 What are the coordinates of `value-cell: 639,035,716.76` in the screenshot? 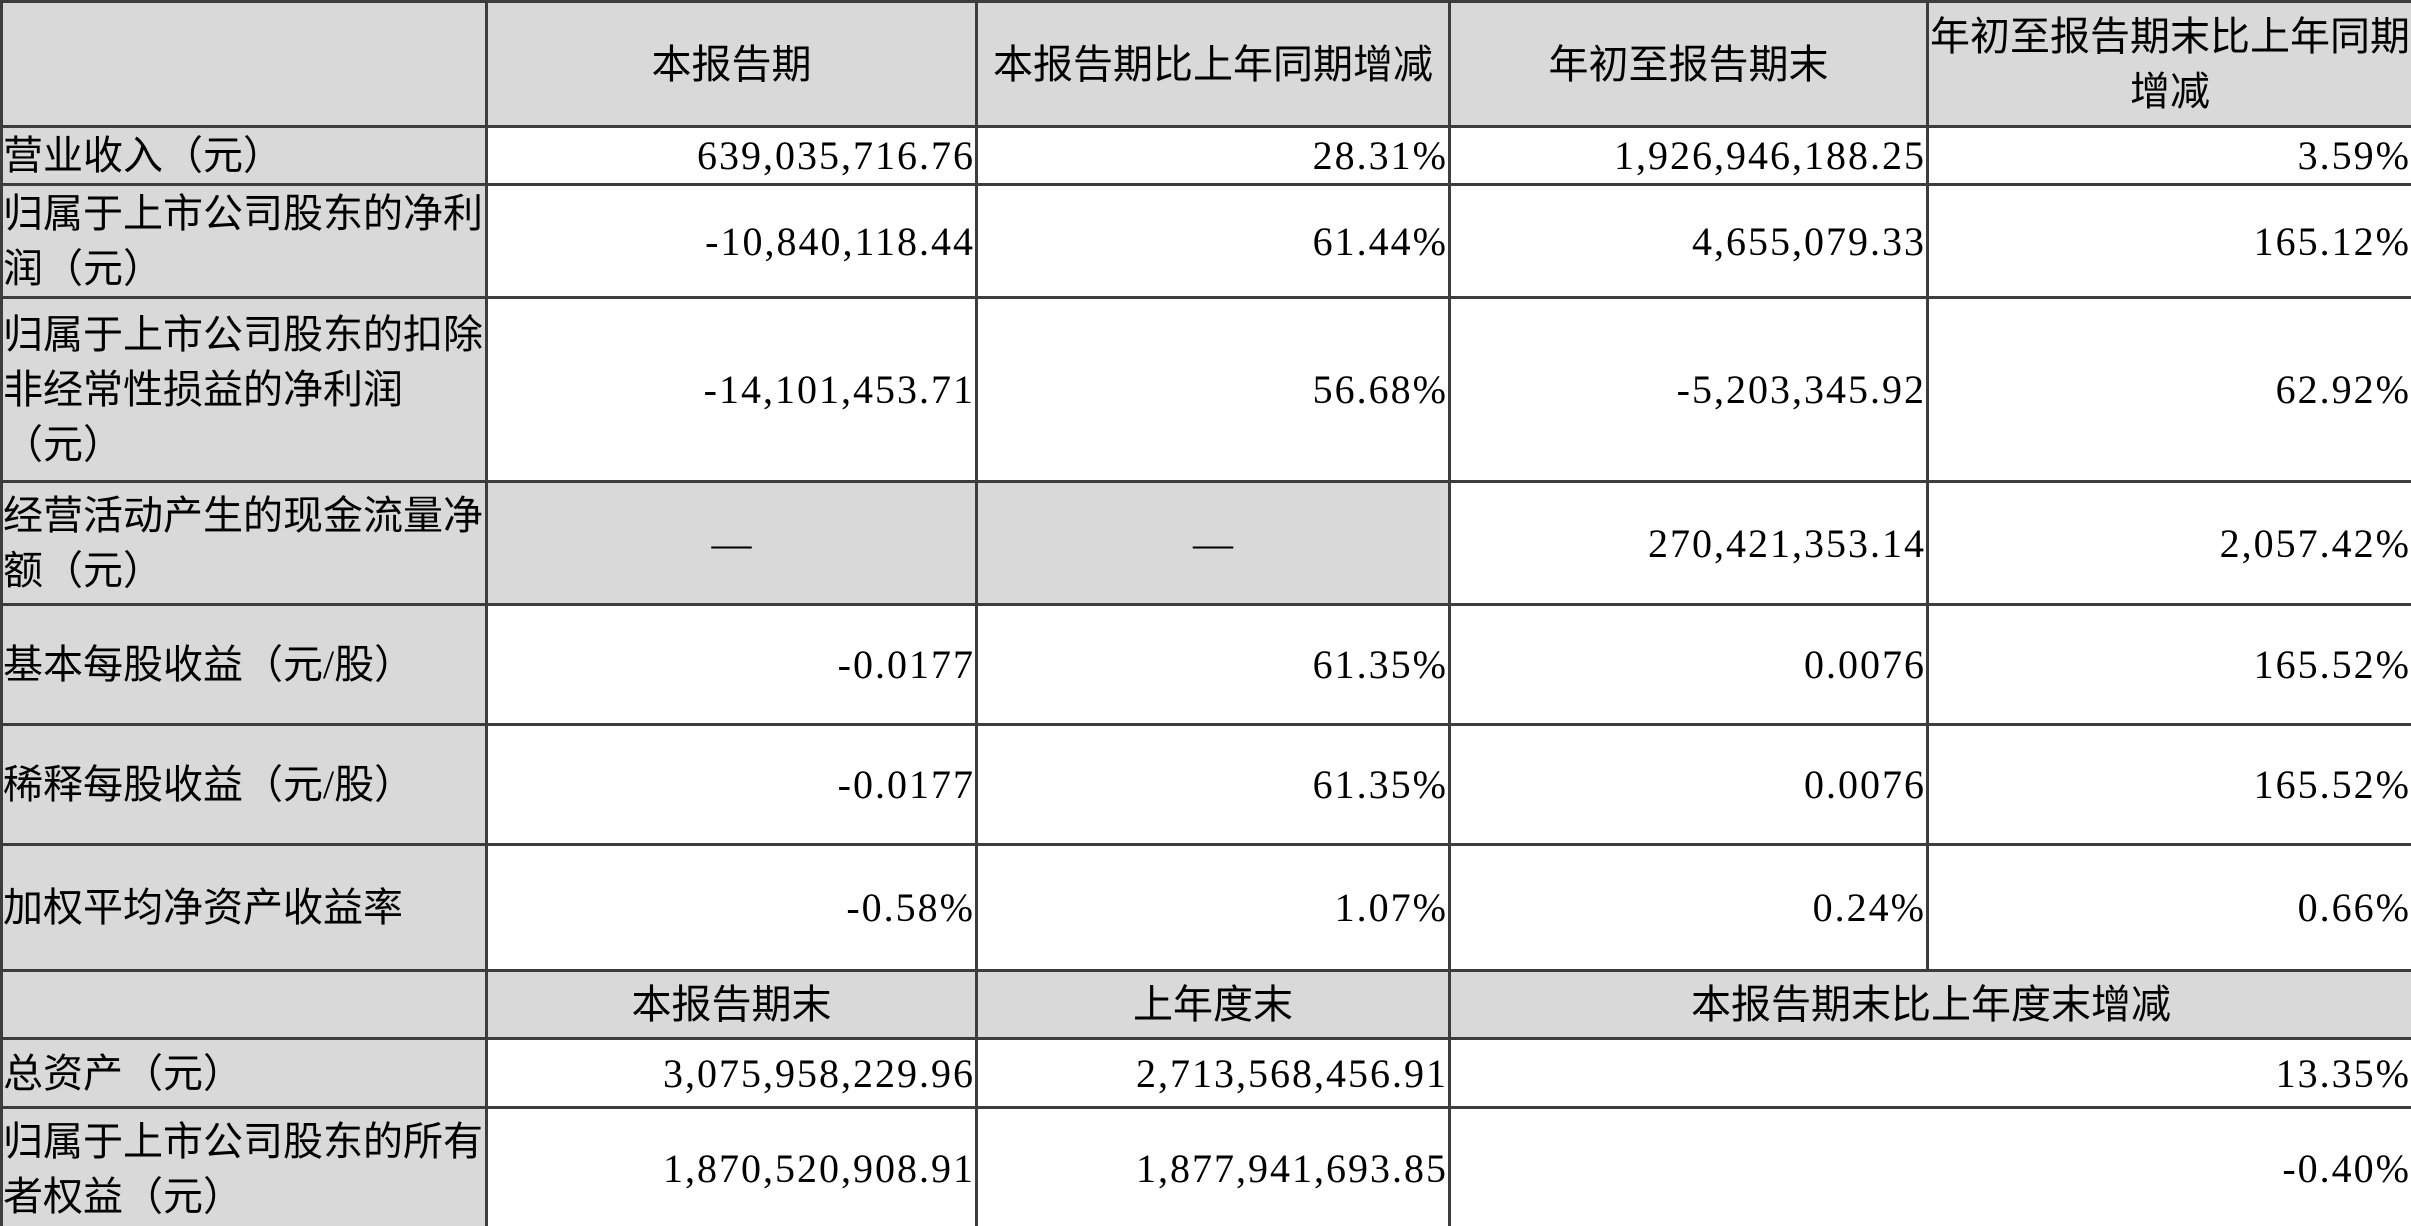 It's located at (731, 155).